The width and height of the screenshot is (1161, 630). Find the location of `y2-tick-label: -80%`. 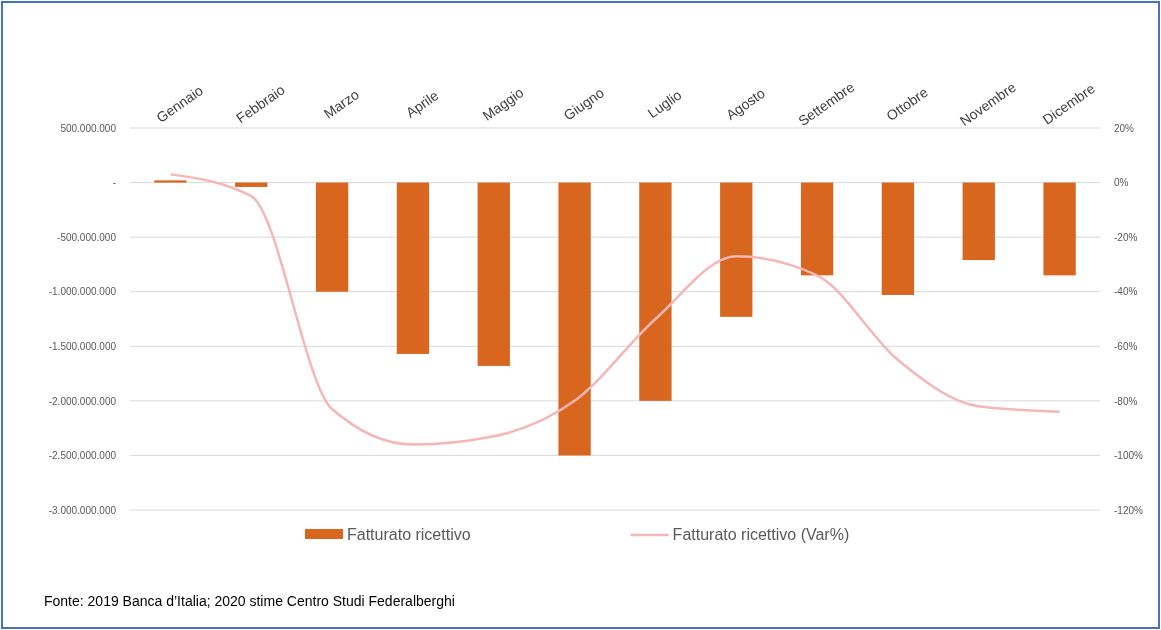

y2-tick-label: -80% is located at coordinates (1126, 401).